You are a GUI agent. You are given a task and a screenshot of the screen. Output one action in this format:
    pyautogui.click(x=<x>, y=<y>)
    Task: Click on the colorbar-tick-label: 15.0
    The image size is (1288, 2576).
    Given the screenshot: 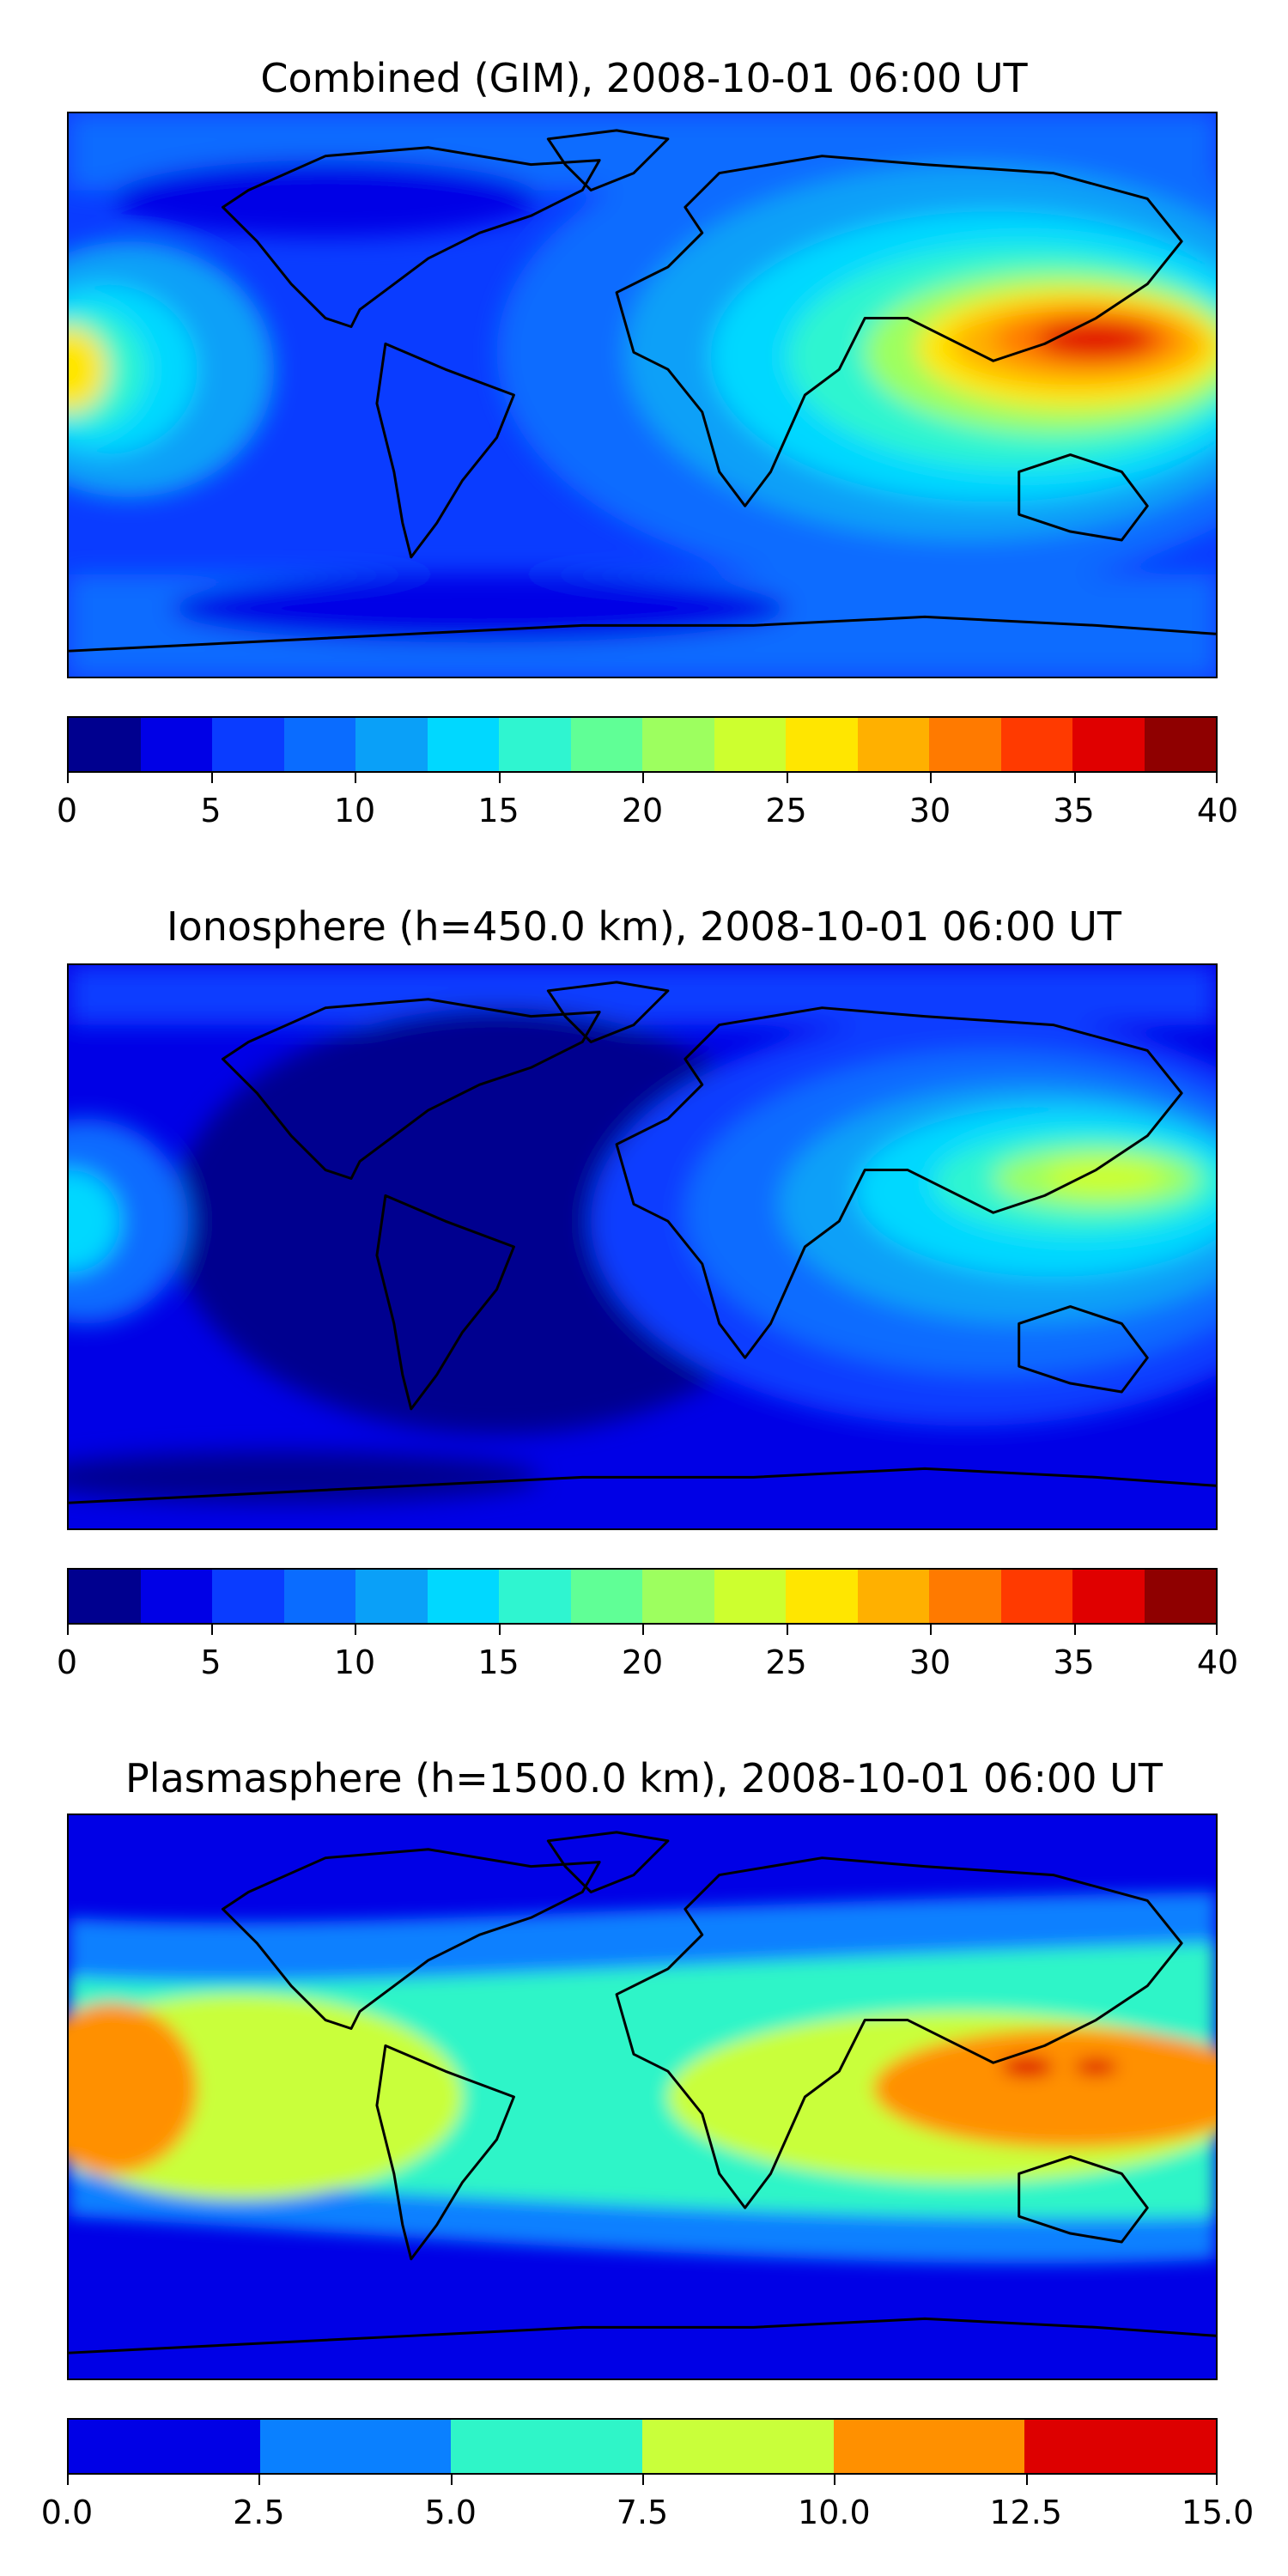 What is the action you would take?
    pyautogui.click(x=1218, y=2513)
    